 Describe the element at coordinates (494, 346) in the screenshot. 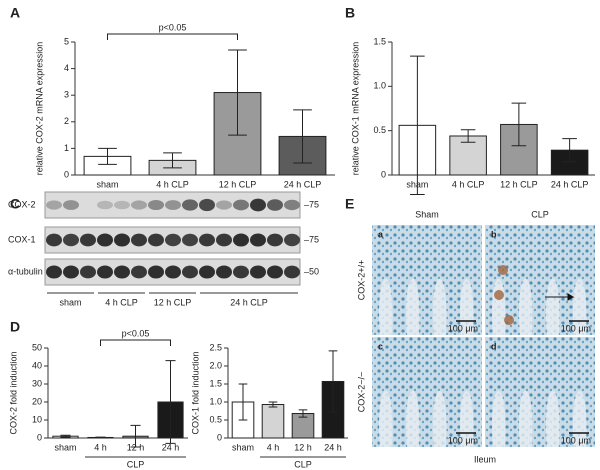

I see `histology-panel-letter: d` at that location.